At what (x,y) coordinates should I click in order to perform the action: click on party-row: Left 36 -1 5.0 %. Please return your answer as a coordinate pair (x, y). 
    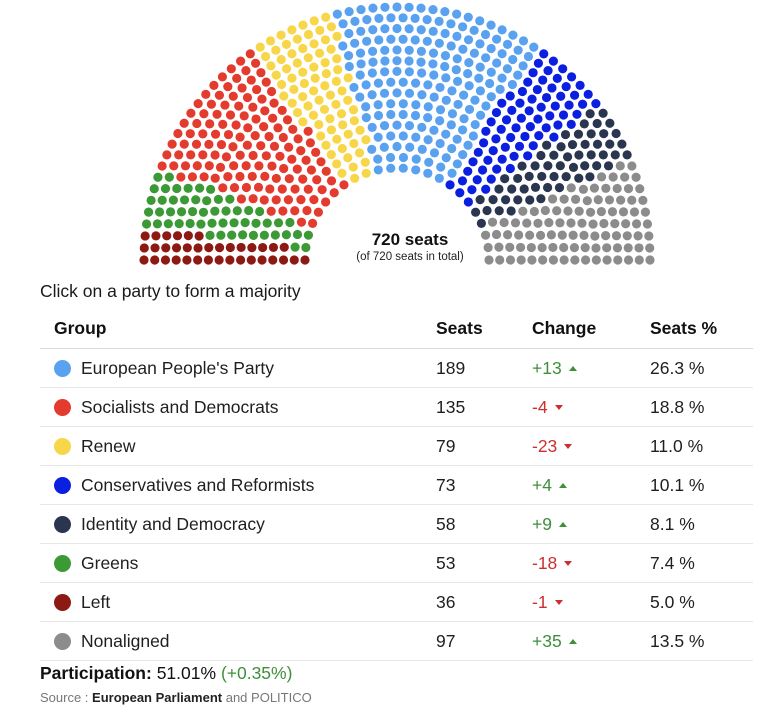
    Looking at the image, I should click on (396, 602).